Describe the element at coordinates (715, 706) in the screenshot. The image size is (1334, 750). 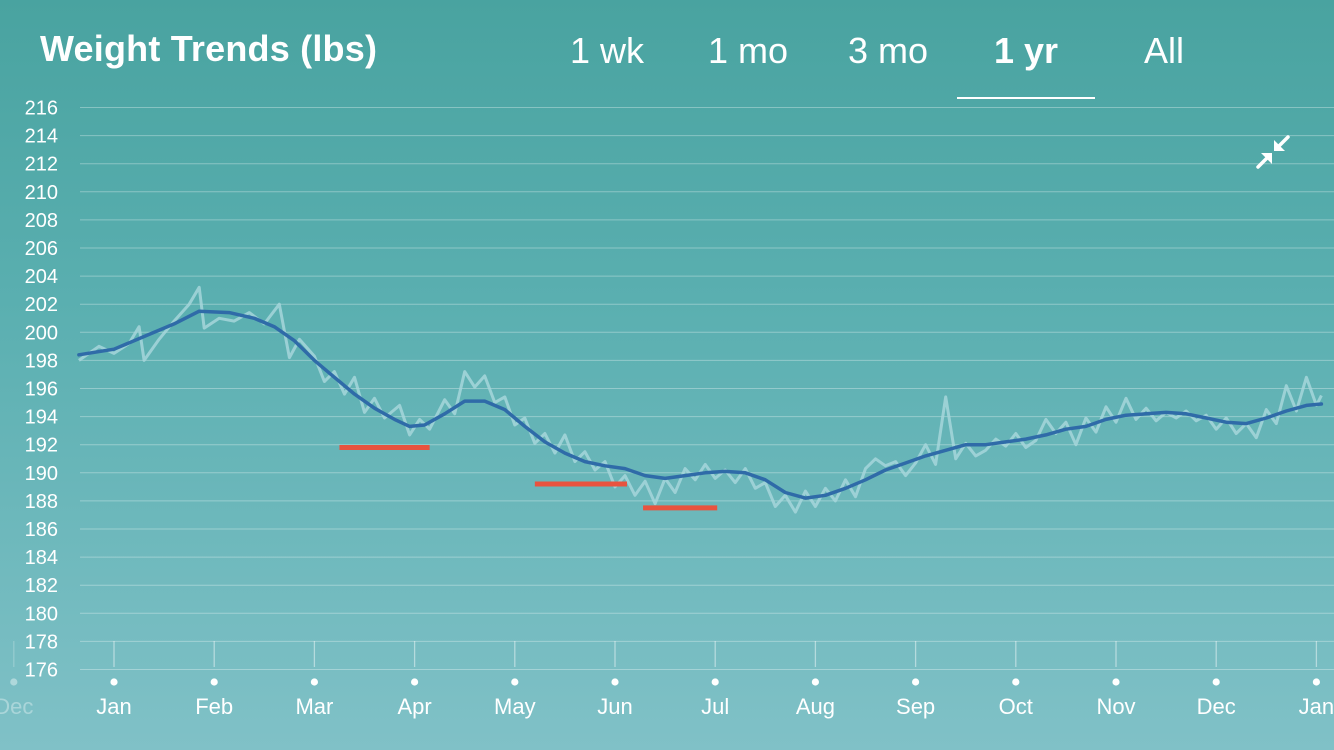
I see `x-tick-label: Jul` at that location.